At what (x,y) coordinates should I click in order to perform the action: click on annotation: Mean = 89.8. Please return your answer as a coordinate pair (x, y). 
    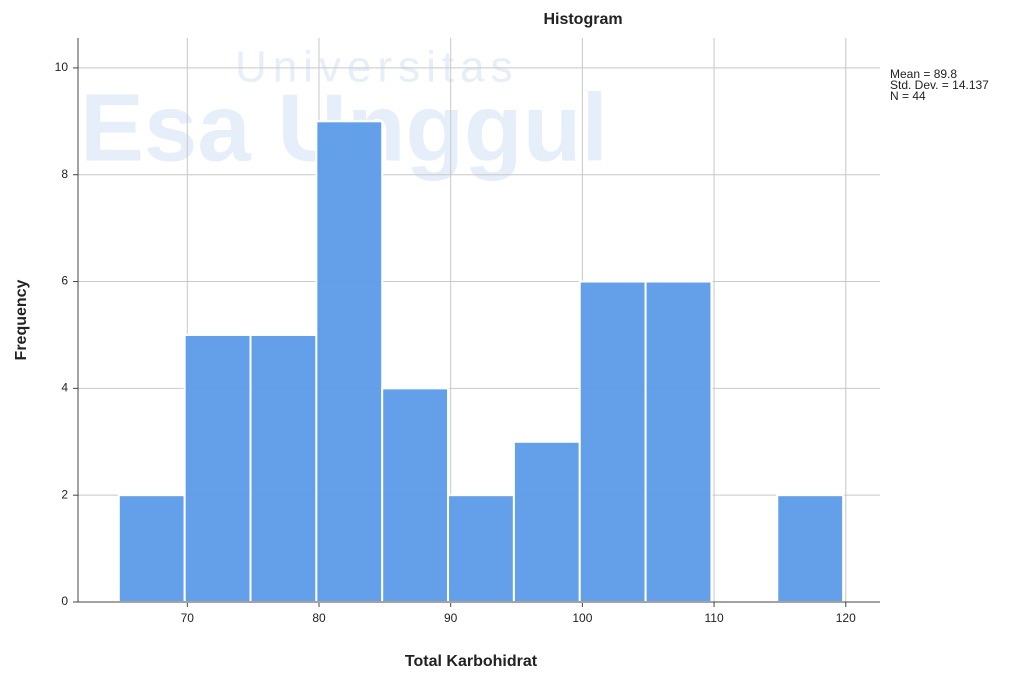
    Looking at the image, I should click on (923, 74).